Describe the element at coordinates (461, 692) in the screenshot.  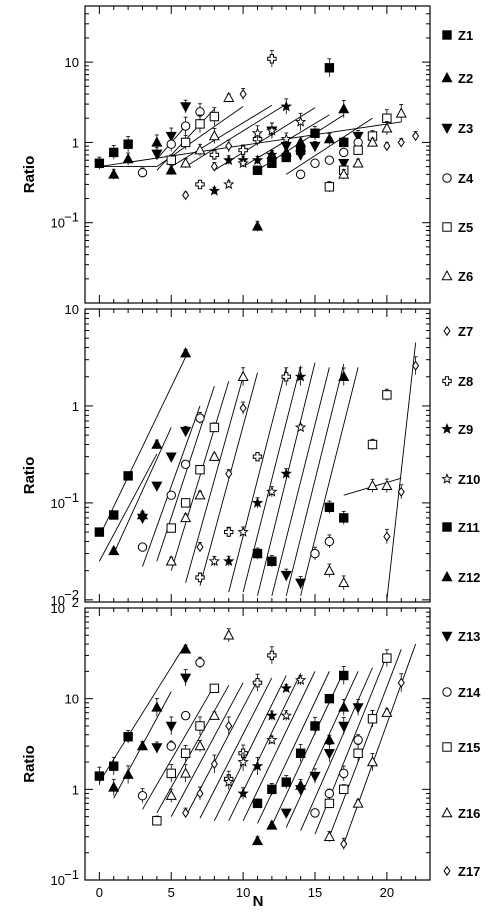
I see `legend-item-z14: Z14` at that location.